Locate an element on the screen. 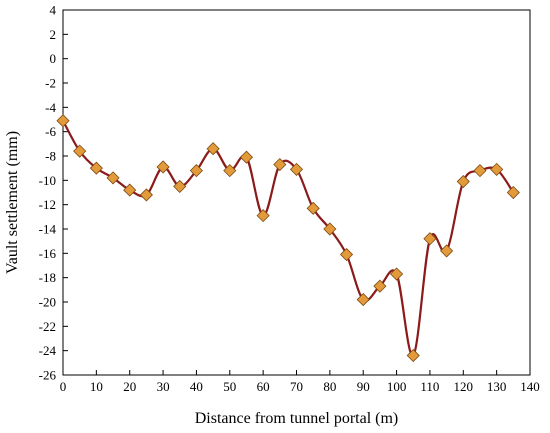 The image size is (550, 433). x-tick-label: 60 is located at coordinates (263, 386).